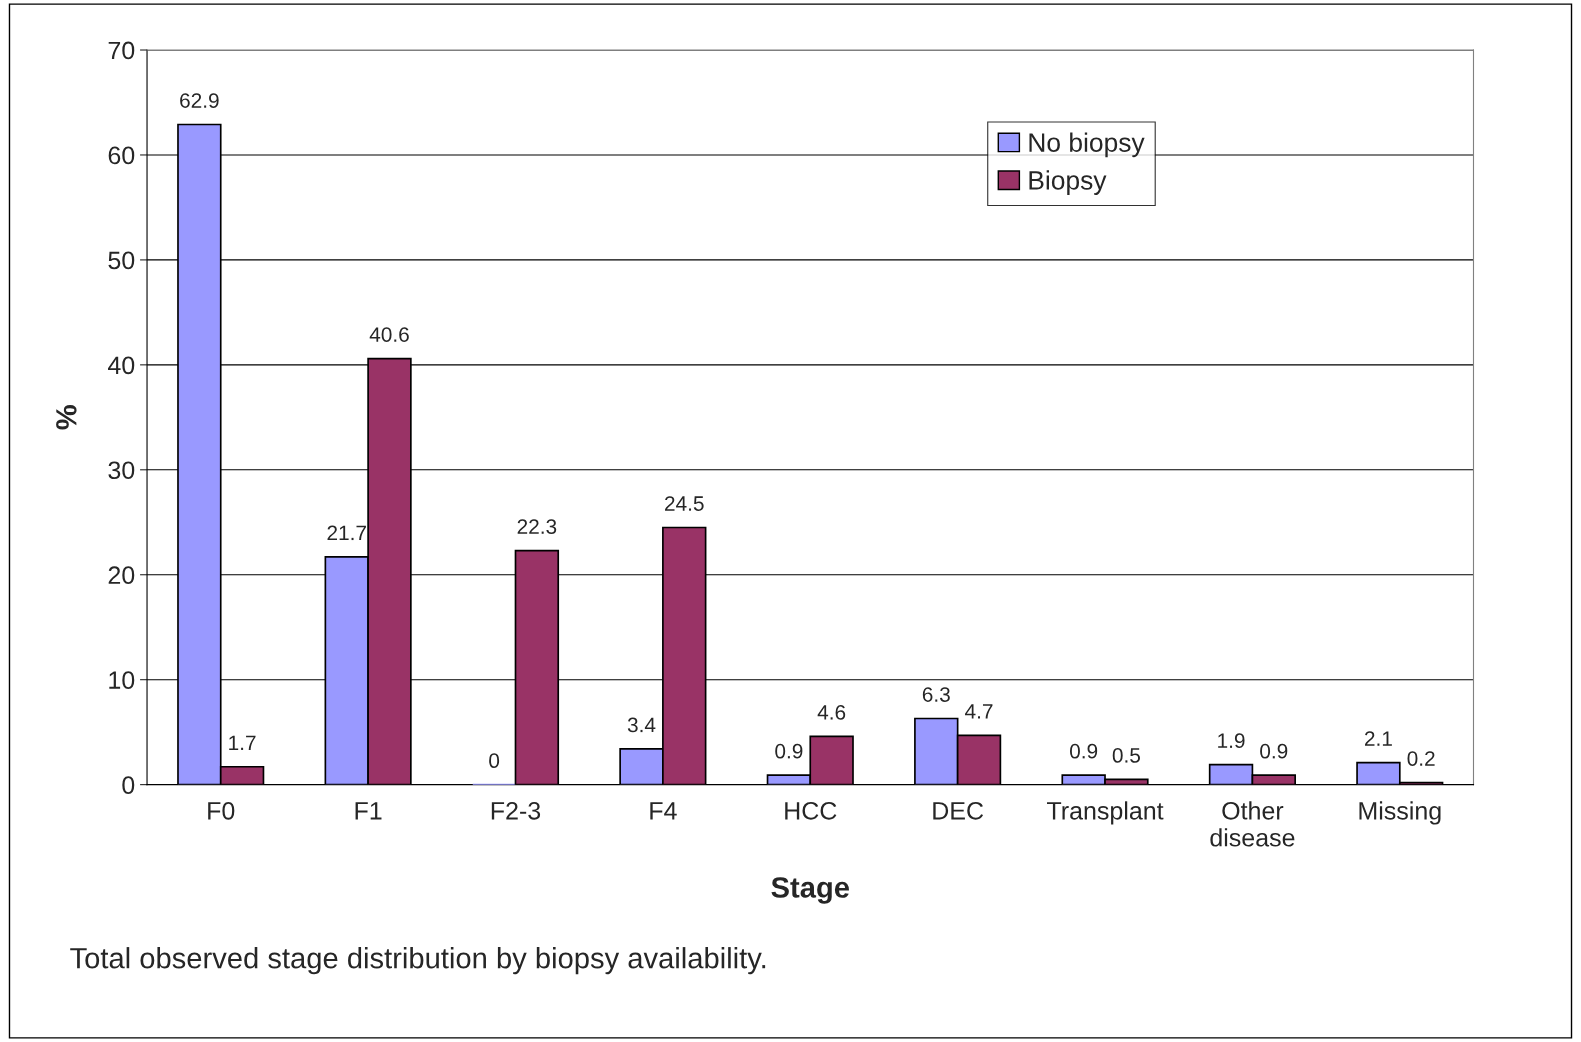 This screenshot has height=1042, width=1581. Describe the element at coordinates (121, 50) in the screenshot. I see `y-tick-label: 70` at that location.